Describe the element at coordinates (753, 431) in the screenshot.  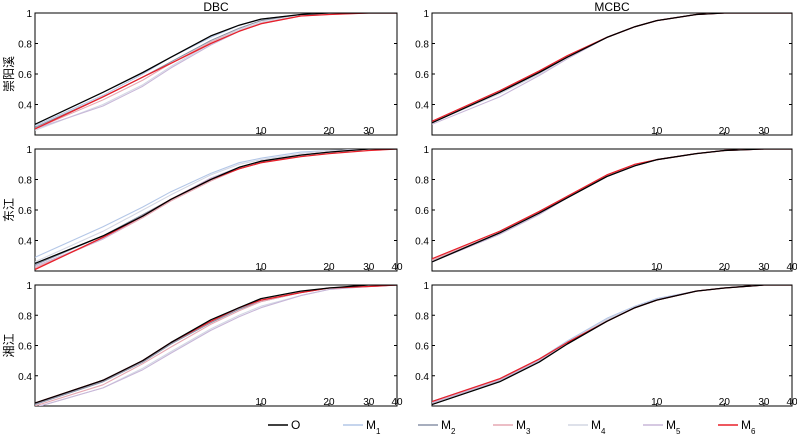
I see `legend-subscript: 6` at that location.